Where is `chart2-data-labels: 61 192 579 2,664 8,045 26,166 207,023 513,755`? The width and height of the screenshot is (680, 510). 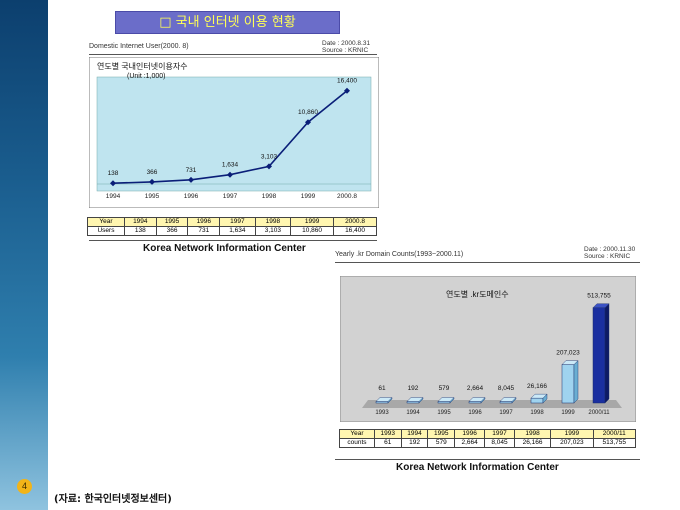 chart2-data-labels: 61 192 579 2,664 8,045 26,166 207,023 513,755 is located at coordinates (494, 342).